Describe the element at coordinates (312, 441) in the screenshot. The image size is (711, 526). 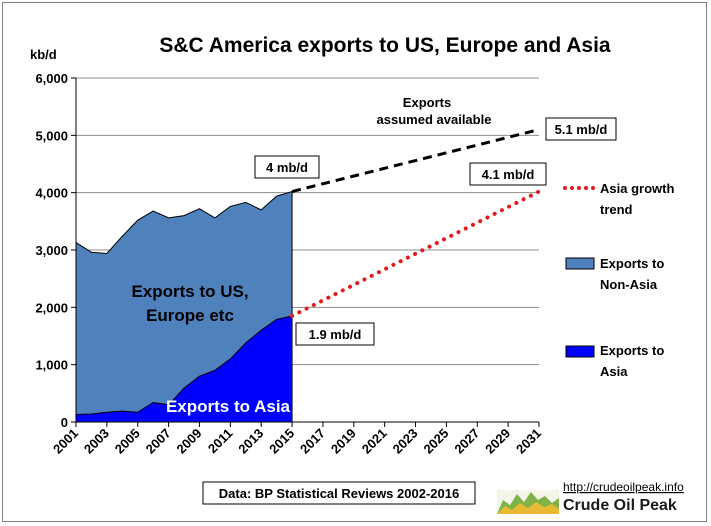
I see `x-tick-label: 2017` at that location.